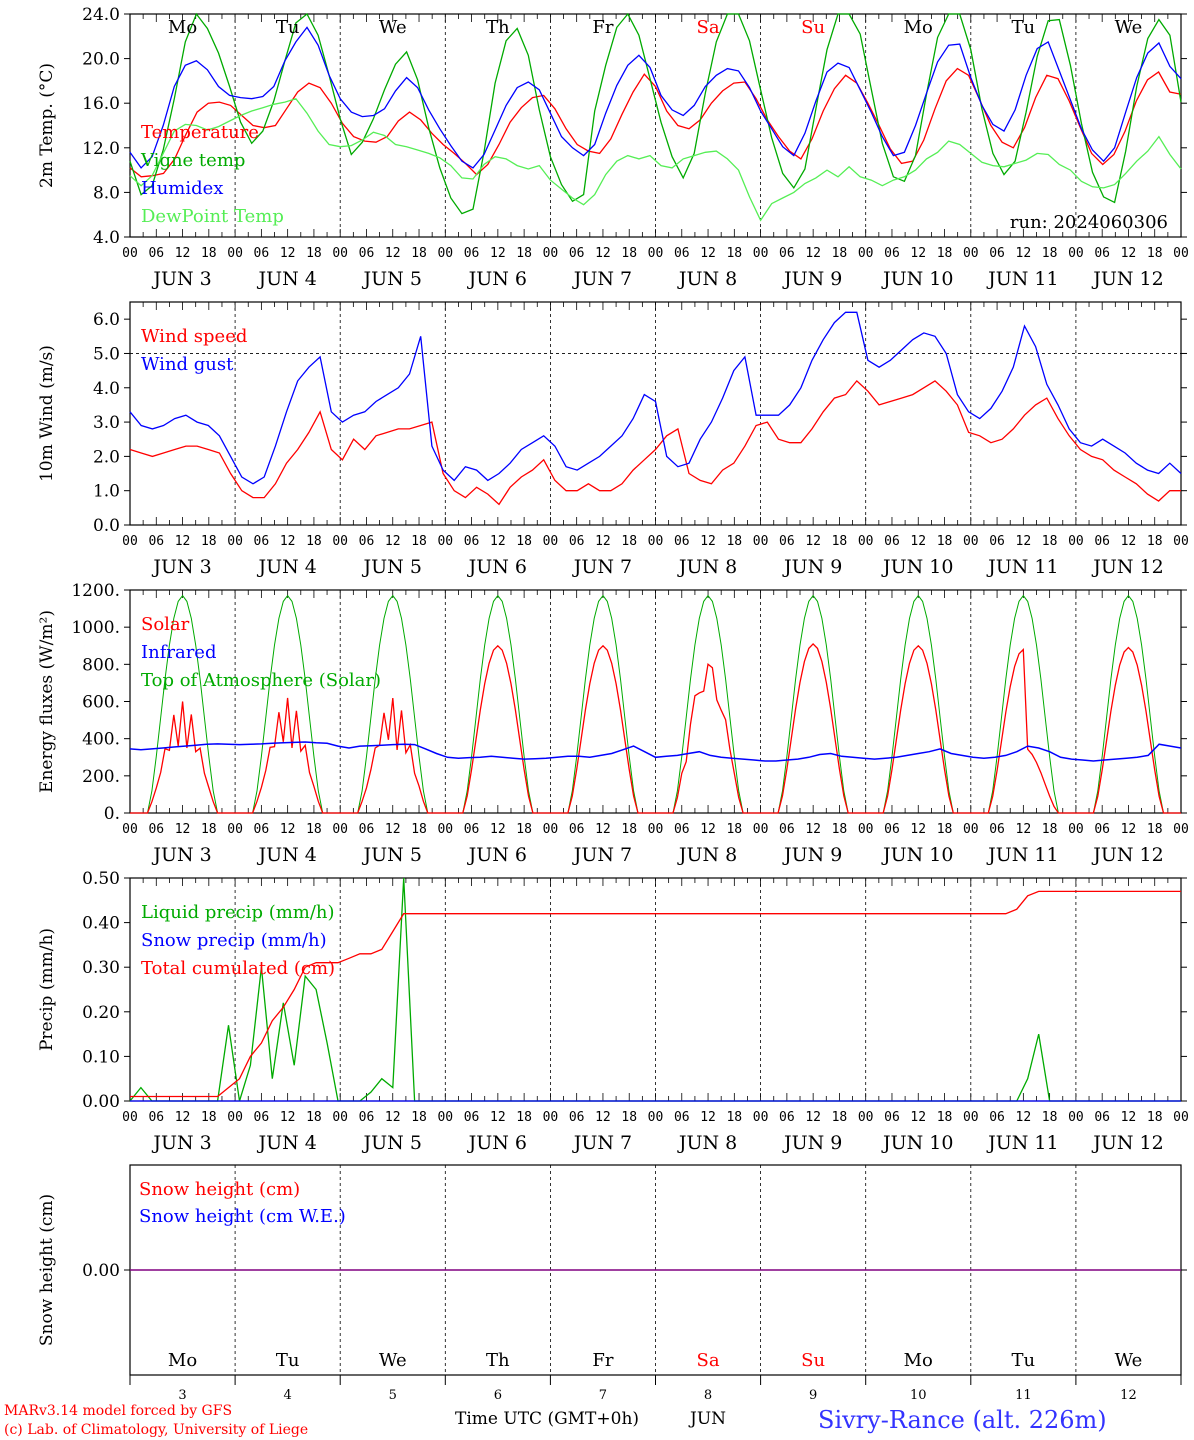 The height and width of the screenshot is (1440, 1194). I want to click on series-wind-gust, so click(655, 398).